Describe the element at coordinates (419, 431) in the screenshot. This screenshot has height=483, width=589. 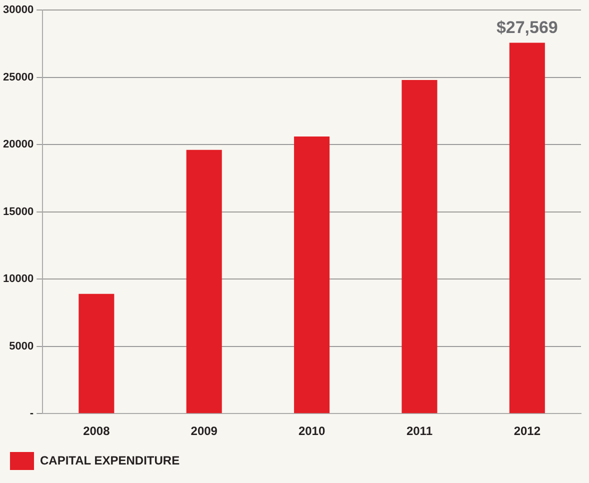
I see `x-tick-label: 2011` at that location.